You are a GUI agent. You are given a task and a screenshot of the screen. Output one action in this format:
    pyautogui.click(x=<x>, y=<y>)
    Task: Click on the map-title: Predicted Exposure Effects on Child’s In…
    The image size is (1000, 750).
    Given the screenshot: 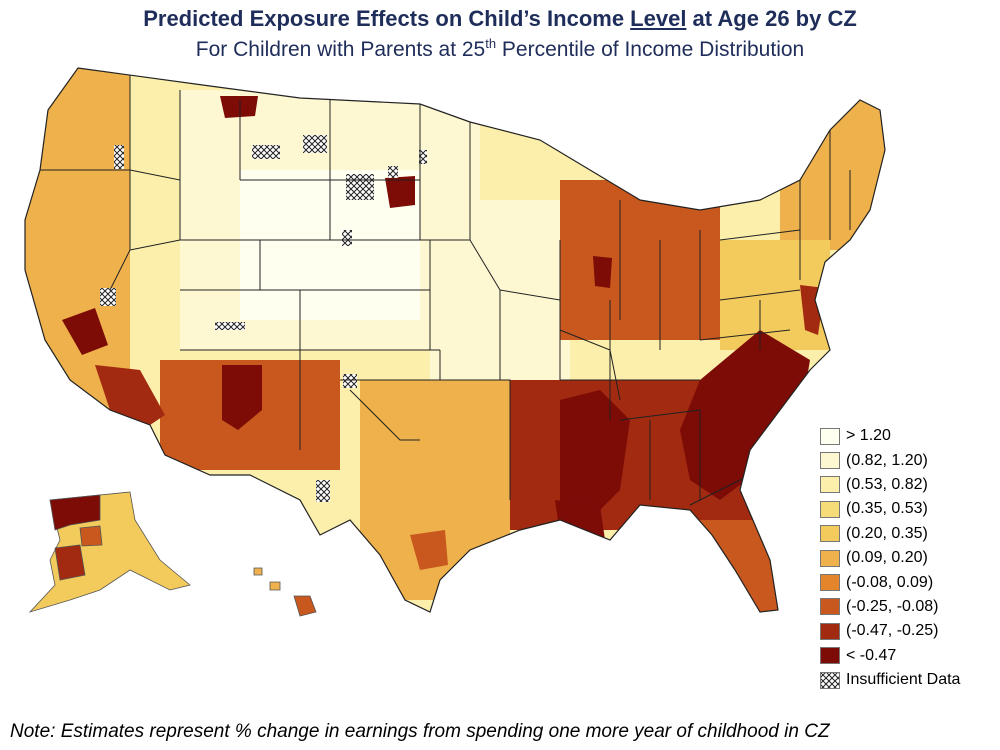 What is the action you would take?
    pyautogui.click(x=500, y=18)
    